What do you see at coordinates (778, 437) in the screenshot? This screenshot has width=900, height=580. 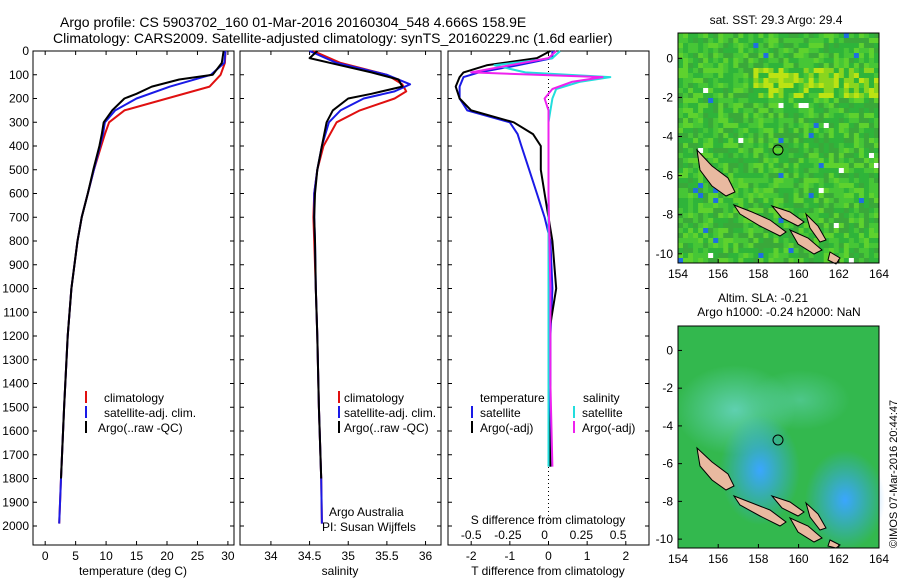 I see `sla-map-frame` at bounding box center [778, 437].